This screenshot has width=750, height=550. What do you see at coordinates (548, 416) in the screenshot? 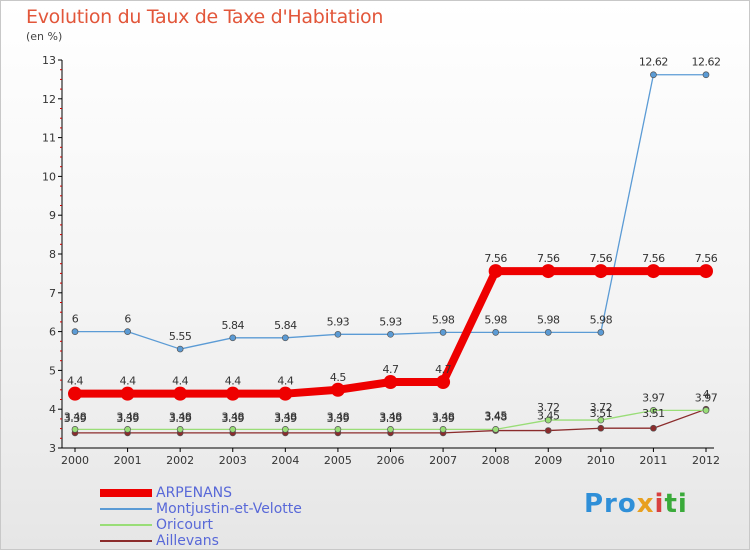
I see `data-label: 3.45` at bounding box center [548, 416].